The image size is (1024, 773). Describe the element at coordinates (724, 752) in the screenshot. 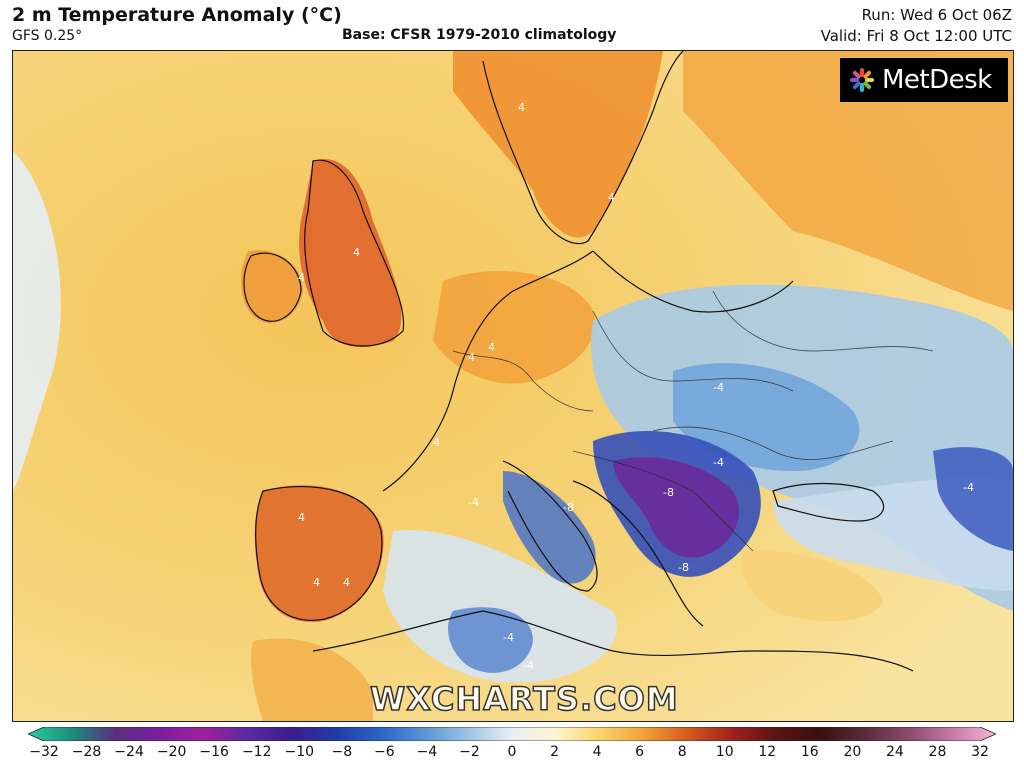

I see `colorbar-tick-label: 10` at that location.